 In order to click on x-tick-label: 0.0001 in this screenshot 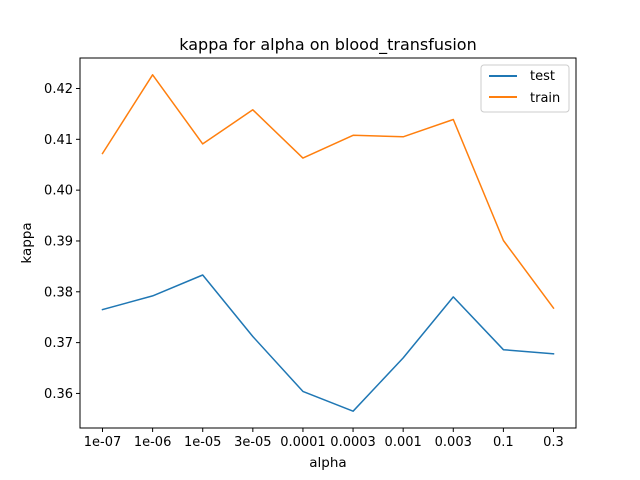, I will do `click(303, 442)`.